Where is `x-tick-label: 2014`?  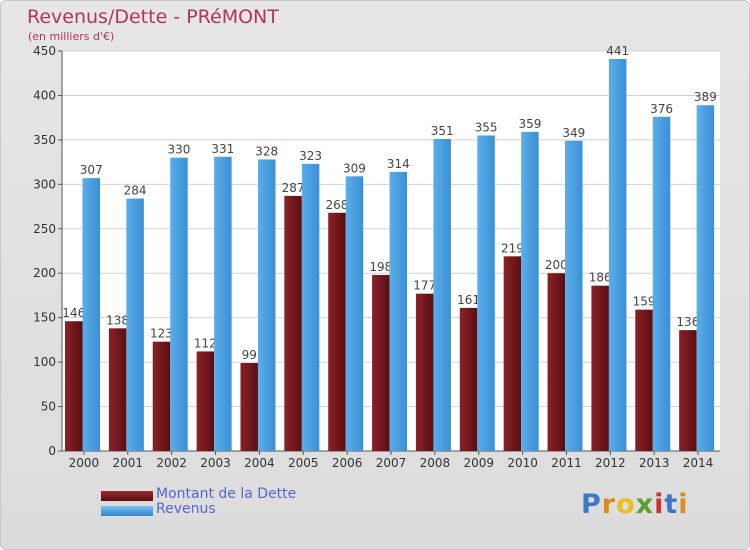
x-tick-label: 2014 is located at coordinates (698, 463).